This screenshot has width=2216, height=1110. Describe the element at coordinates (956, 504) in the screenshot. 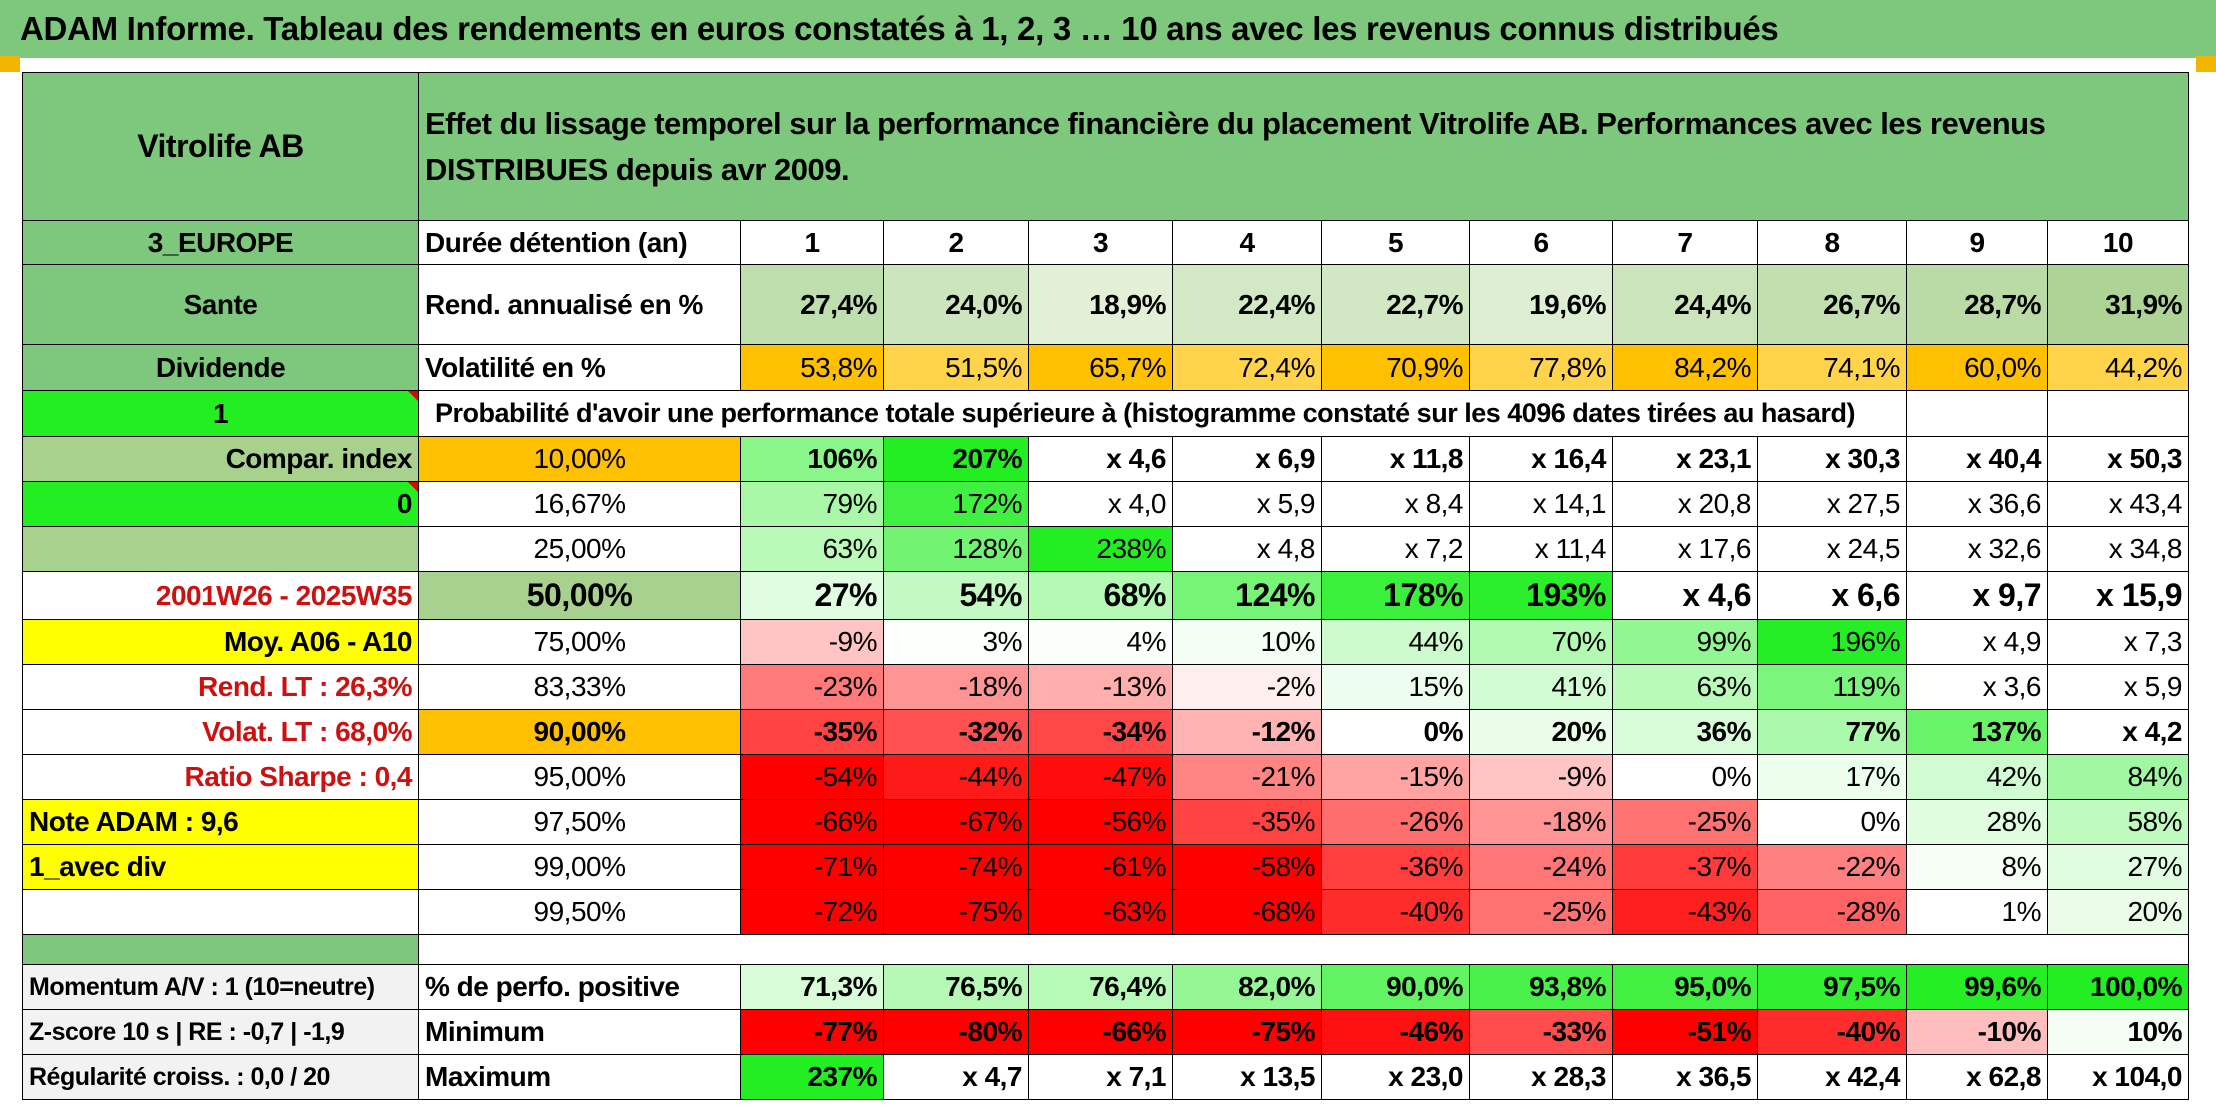

I see `probability-value: 172%` at that location.